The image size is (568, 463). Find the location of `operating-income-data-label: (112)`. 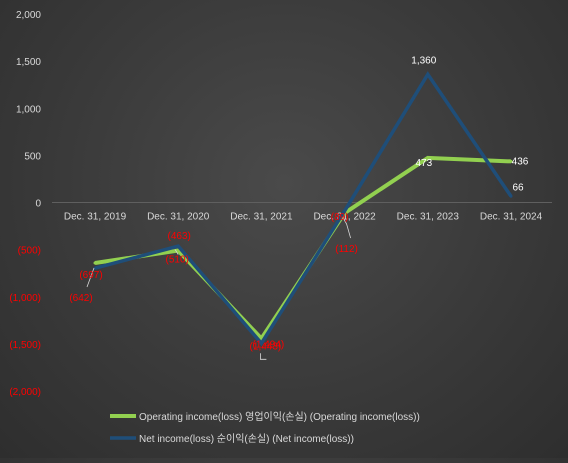

operating-income-data-label: (112) is located at coordinates (346, 249).